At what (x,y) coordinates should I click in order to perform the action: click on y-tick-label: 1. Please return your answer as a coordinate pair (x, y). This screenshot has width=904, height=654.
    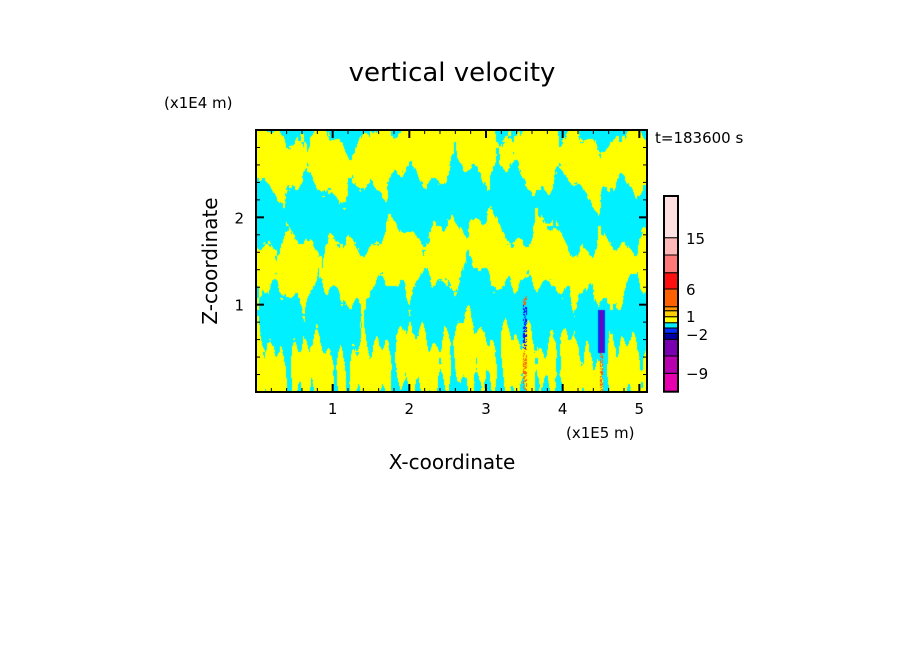
    Looking at the image, I should click on (239, 306).